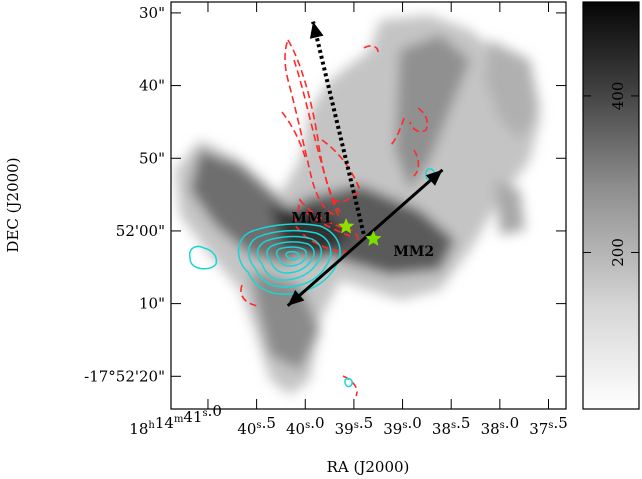 This screenshot has height=479, width=642. I want to click on x-tick-label: 38s.5, so click(451, 426).